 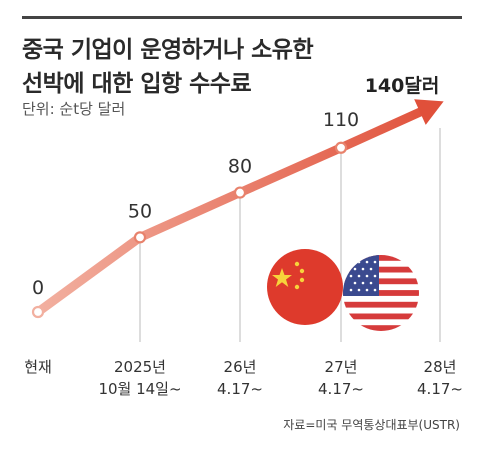 What do you see at coordinates (137, 84) in the screenshot?
I see `chart-title-line2: 선박에 대한 입항 수수료` at bounding box center [137, 84].